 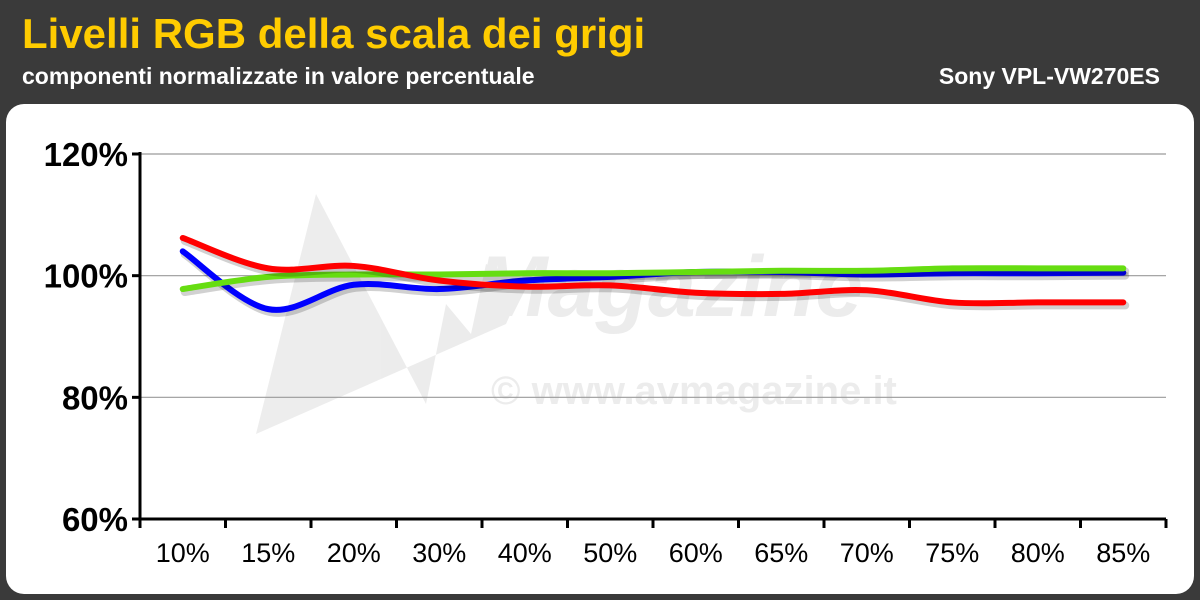 I want to click on x-tick-label: 65%, so click(x=781, y=553).